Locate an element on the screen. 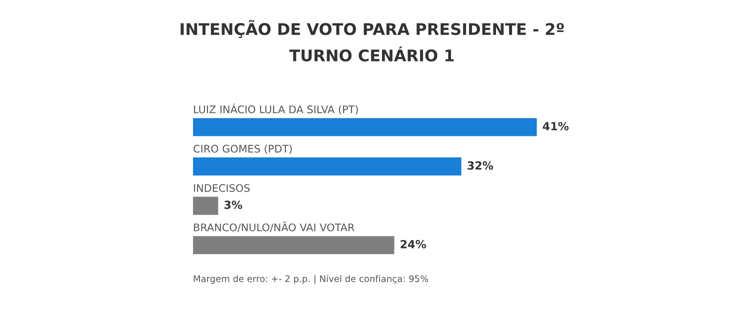 This screenshot has width=744, height=323. y-tick-label: BRANCO/NULO/NÃO VAI VOTAR is located at coordinates (274, 227).